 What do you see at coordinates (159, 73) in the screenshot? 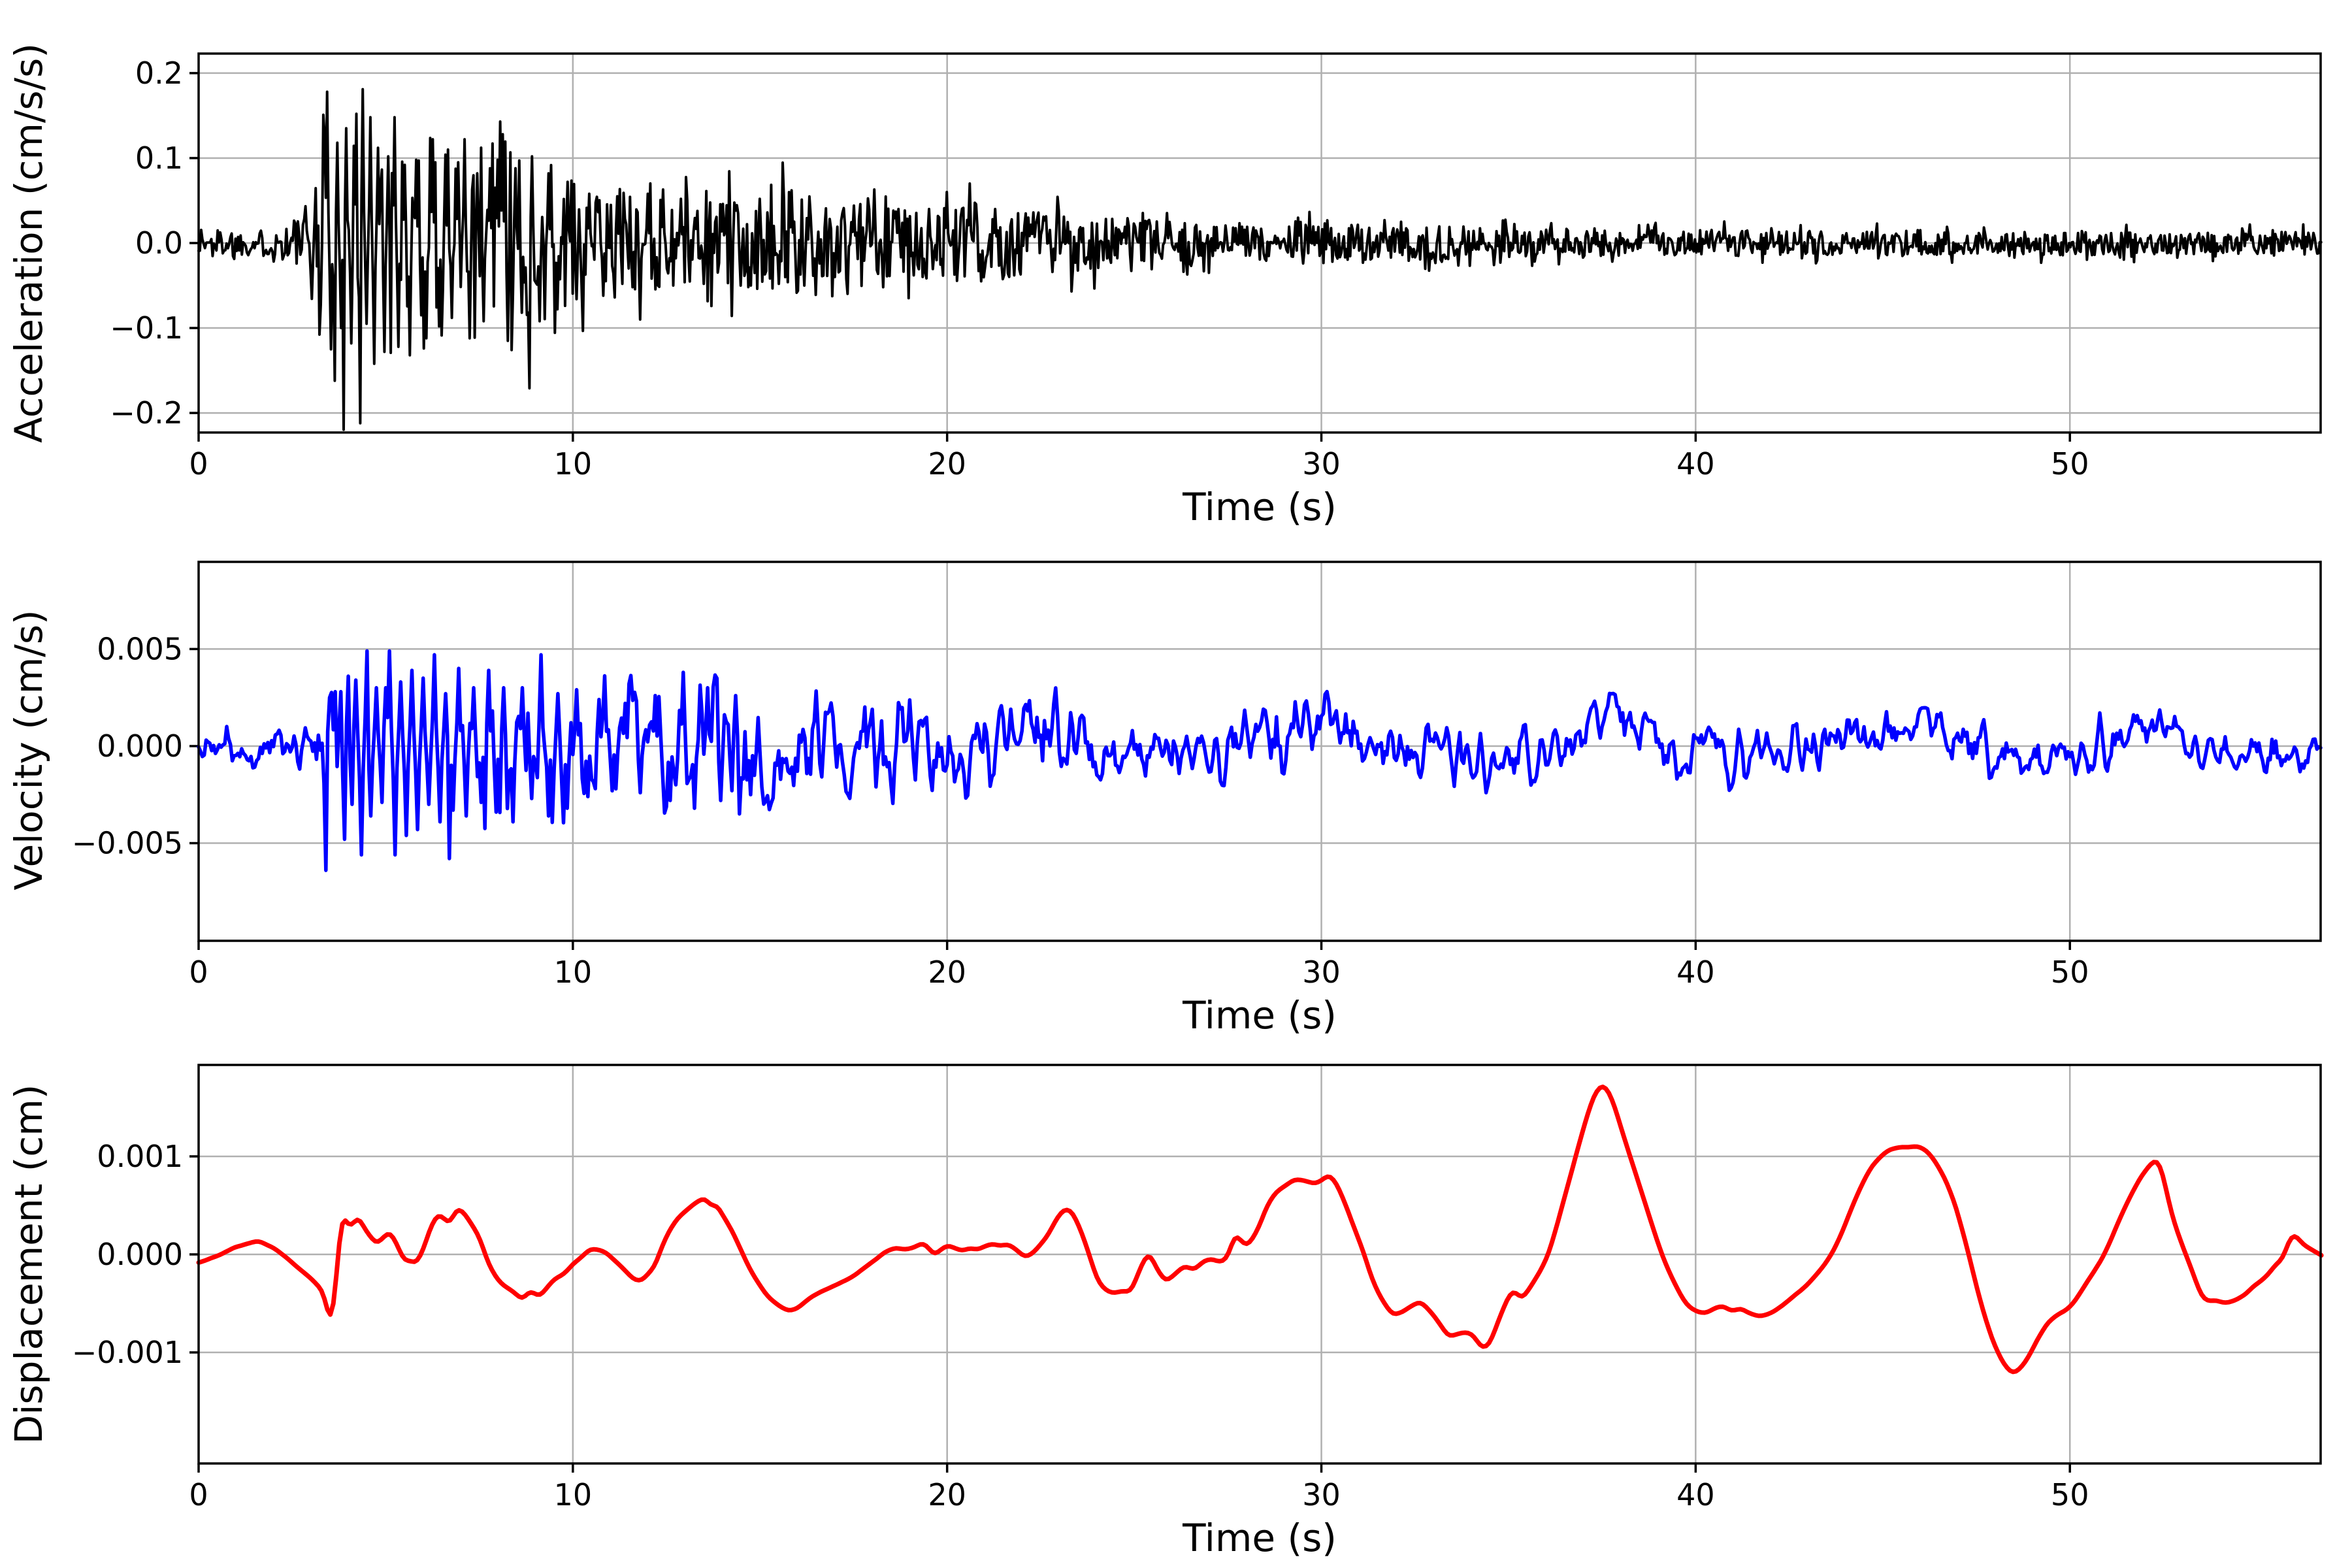
I see `y-tick-label: 0.2` at bounding box center [159, 73].